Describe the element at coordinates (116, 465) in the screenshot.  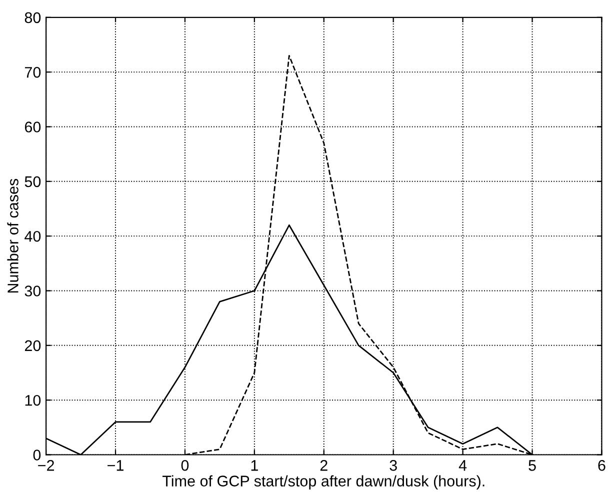
I see `x-tick-label: −1` at that location.